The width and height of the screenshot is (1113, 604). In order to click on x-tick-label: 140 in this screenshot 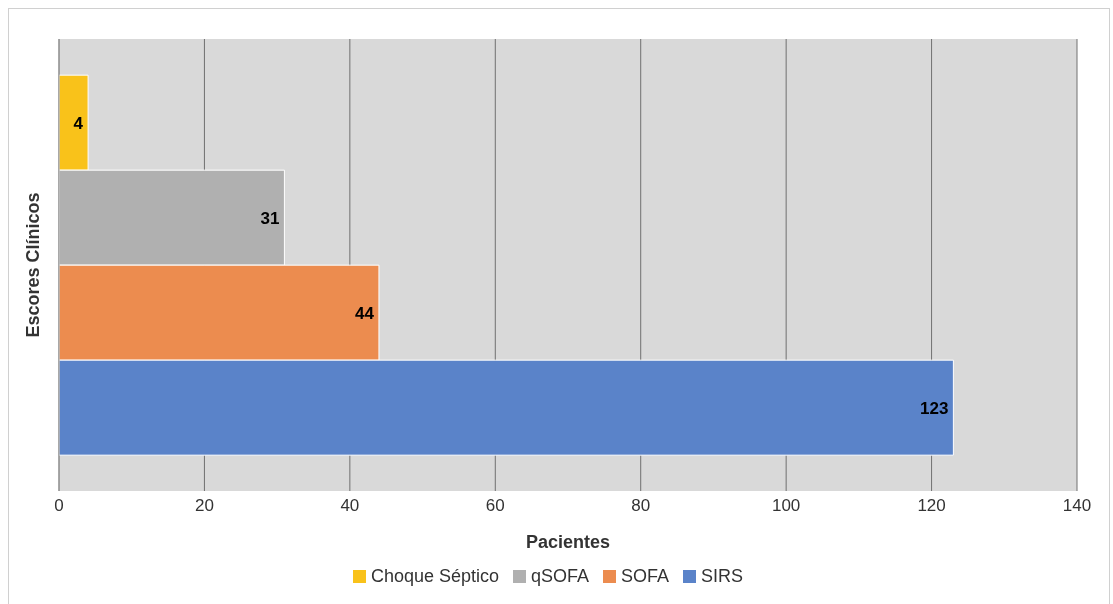, I will do `click(1077, 506)`.